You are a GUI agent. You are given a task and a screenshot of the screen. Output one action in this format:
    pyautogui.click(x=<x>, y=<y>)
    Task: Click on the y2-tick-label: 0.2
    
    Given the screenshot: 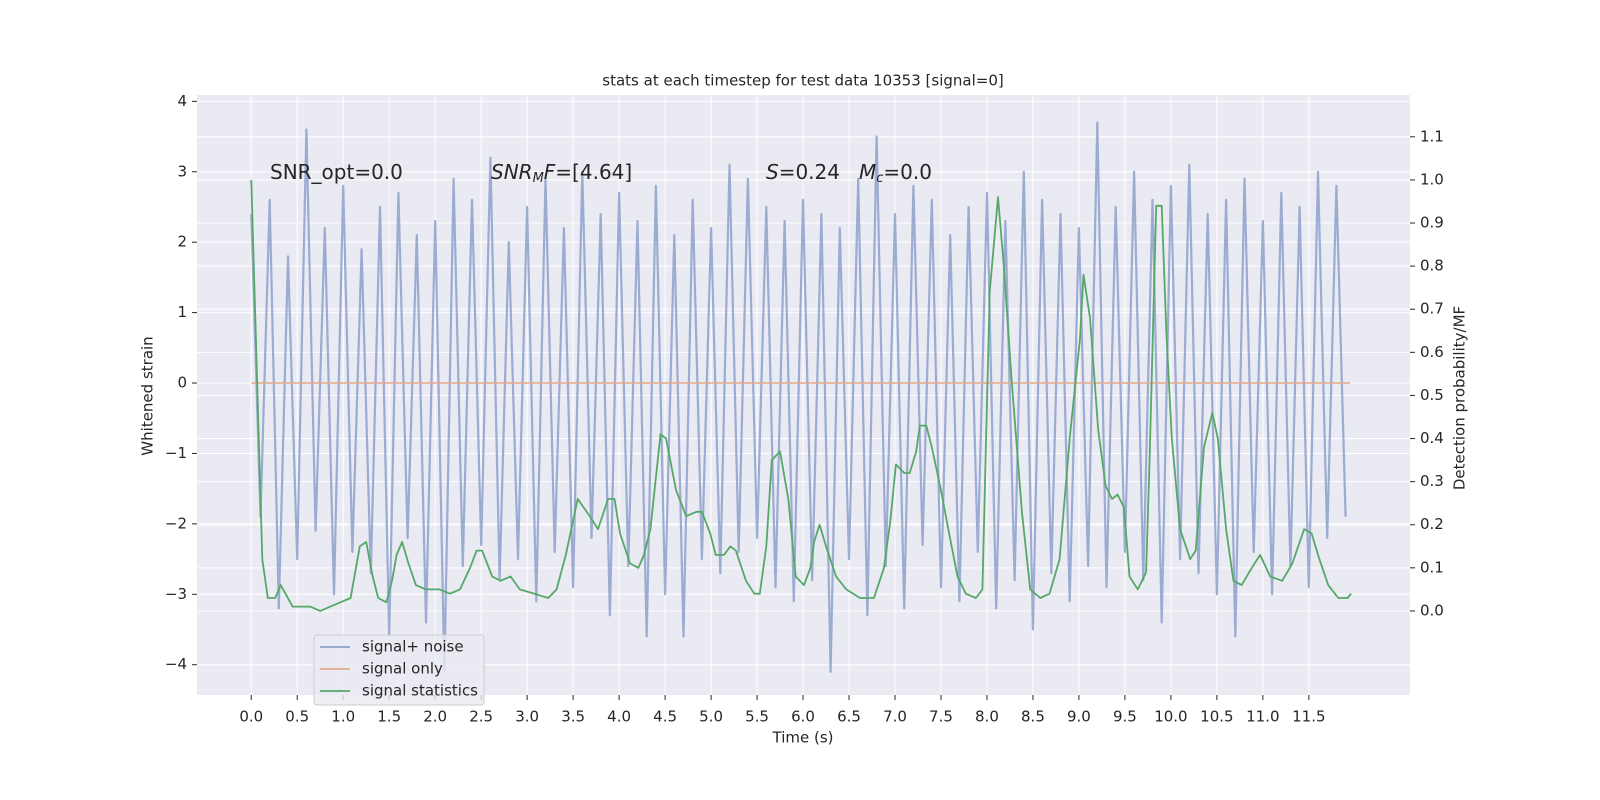 What is the action you would take?
    pyautogui.click(x=1432, y=524)
    